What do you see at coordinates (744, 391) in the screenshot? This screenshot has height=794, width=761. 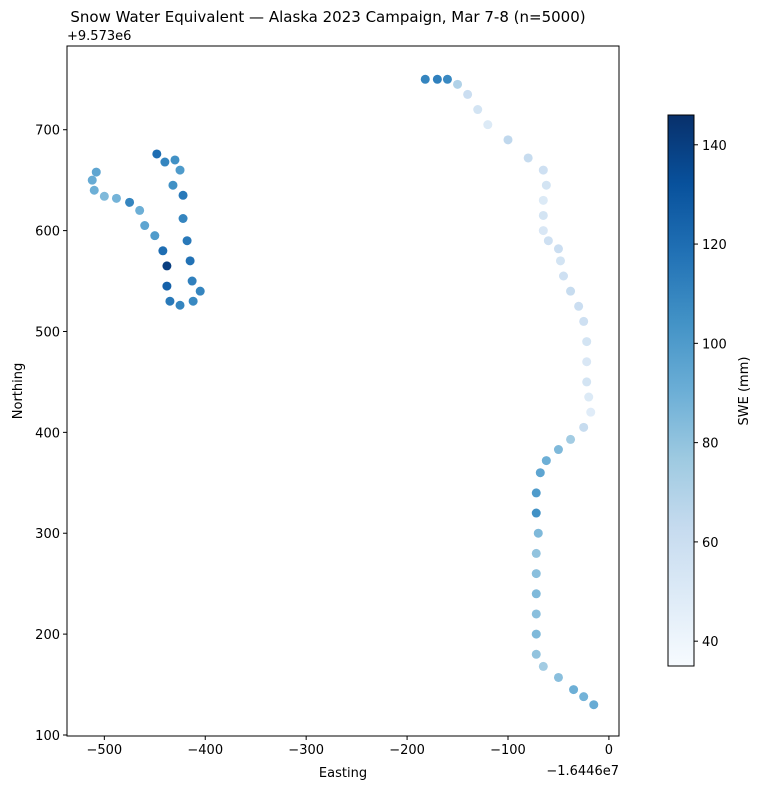 I see `colorbar-label: SWE (mm)` at bounding box center [744, 391].